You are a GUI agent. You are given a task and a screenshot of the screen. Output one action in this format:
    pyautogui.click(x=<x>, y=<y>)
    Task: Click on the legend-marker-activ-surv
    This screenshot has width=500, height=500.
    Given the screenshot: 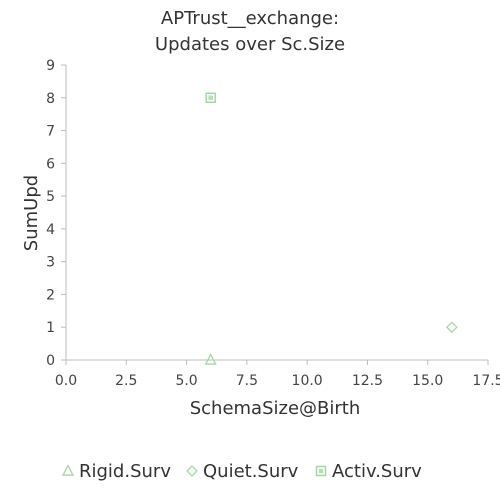 What is the action you would take?
    pyautogui.click(x=321, y=471)
    